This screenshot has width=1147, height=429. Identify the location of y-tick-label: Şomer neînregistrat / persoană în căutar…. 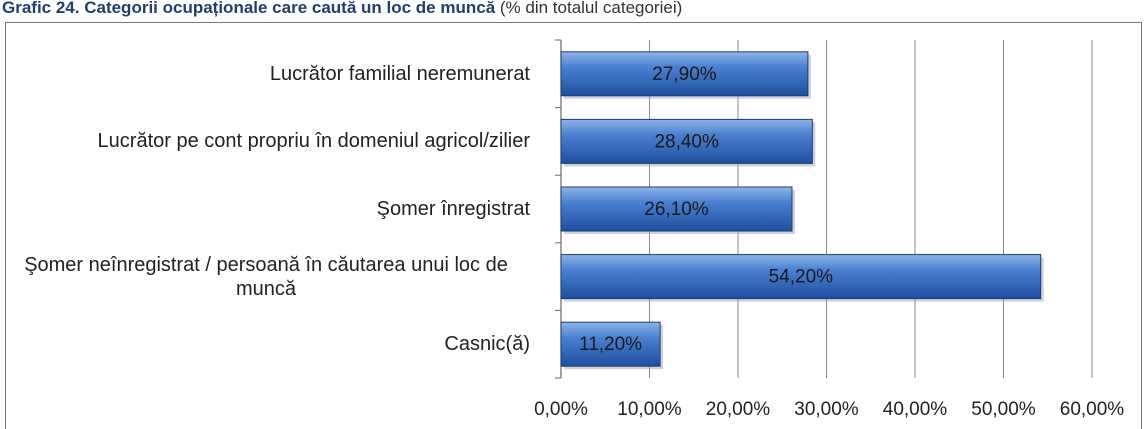
(266, 276).